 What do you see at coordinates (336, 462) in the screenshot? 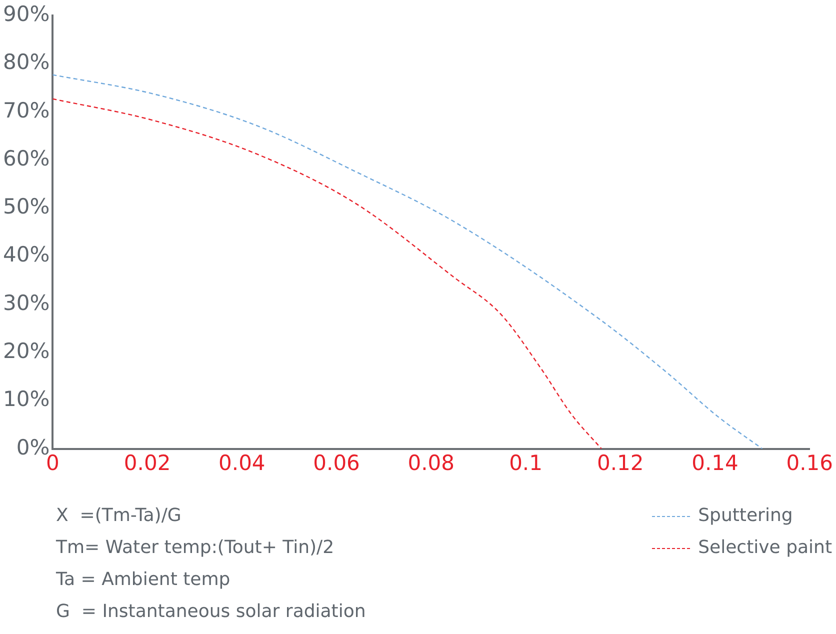
I see `x-tick-label: 0.06` at bounding box center [336, 462].